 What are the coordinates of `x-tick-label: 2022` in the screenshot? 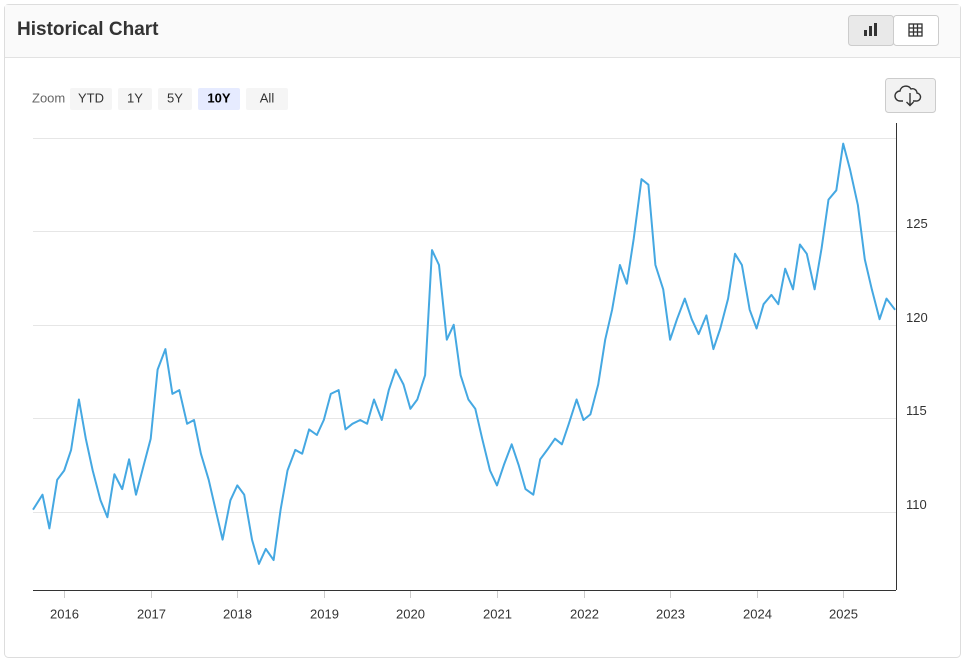 It's located at (584, 613).